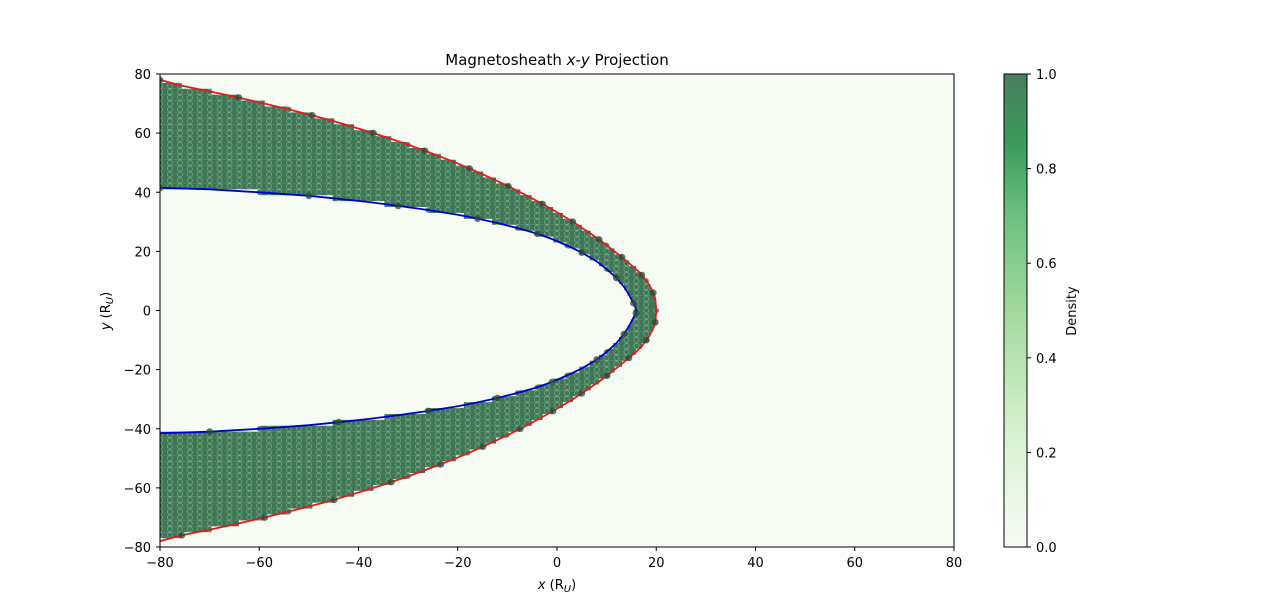 The width and height of the screenshot is (1280, 615). What do you see at coordinates (854, 563) in the screenshot?
I see `x-tick-label: 60` at bounding box center [854, 563].